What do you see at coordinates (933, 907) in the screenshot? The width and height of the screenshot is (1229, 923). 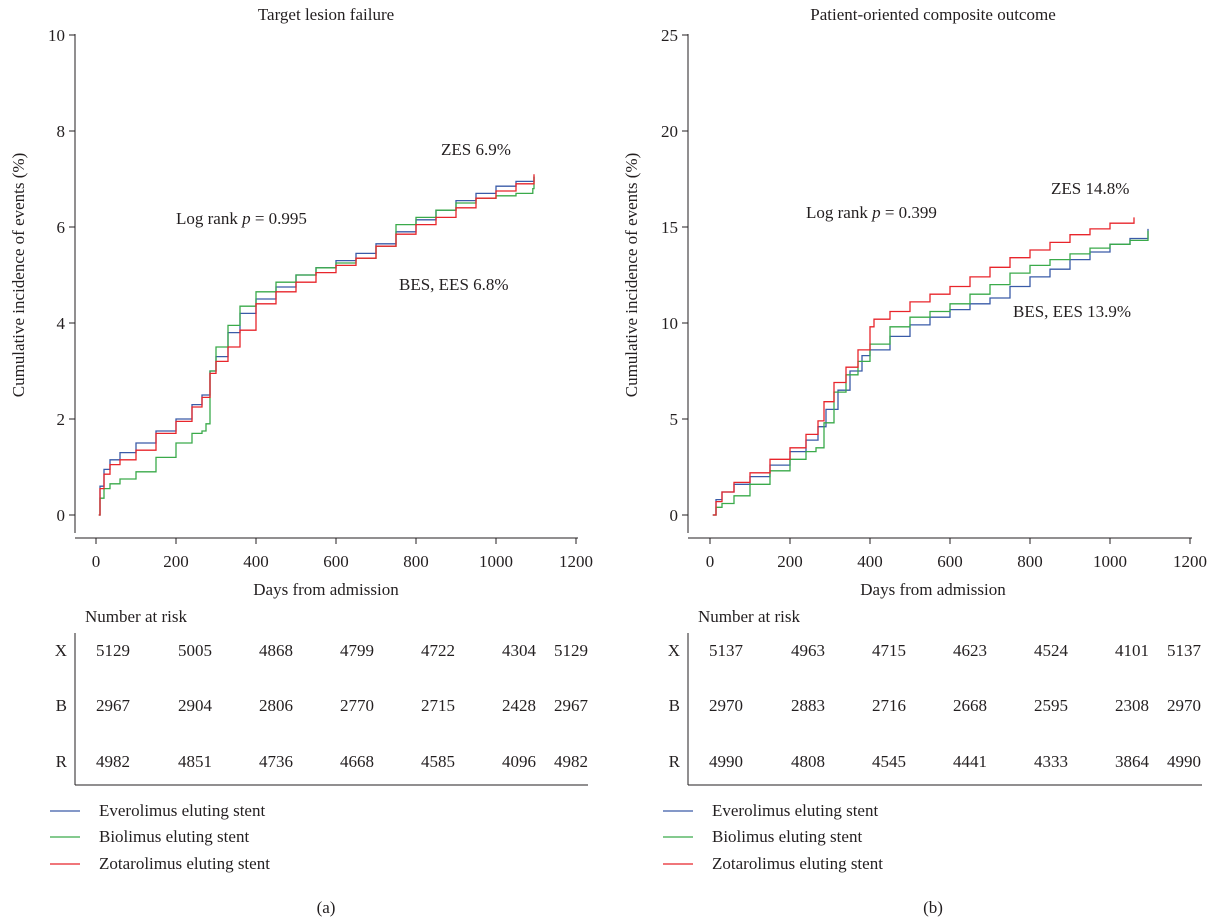 I see `panel-label: (b)` at bounding box center [933, 907].